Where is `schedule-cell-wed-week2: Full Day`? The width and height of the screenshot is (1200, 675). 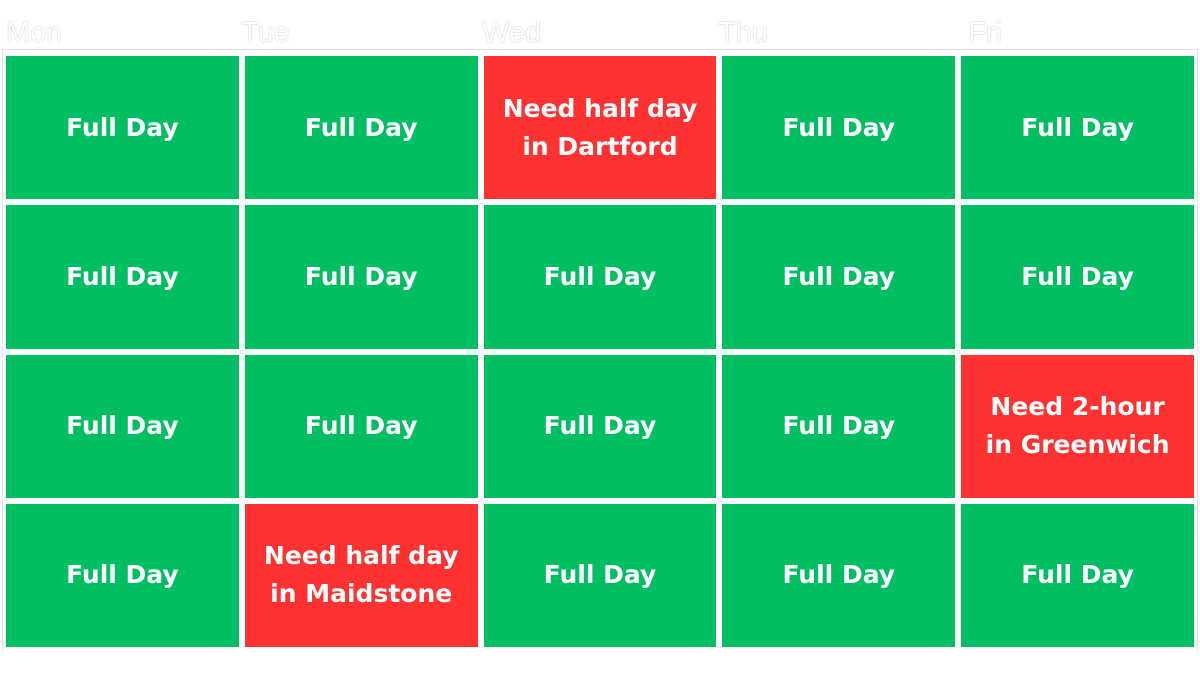 schedule-cell-wed-week2: Full Day is located at coordinates (600, 277).